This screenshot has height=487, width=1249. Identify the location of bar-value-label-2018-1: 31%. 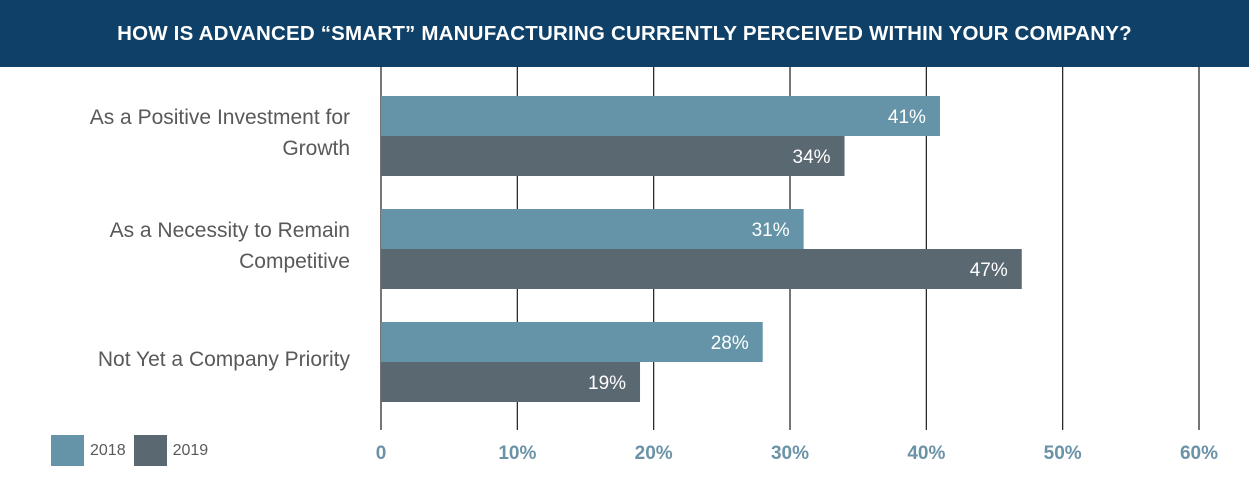
(771, 230).